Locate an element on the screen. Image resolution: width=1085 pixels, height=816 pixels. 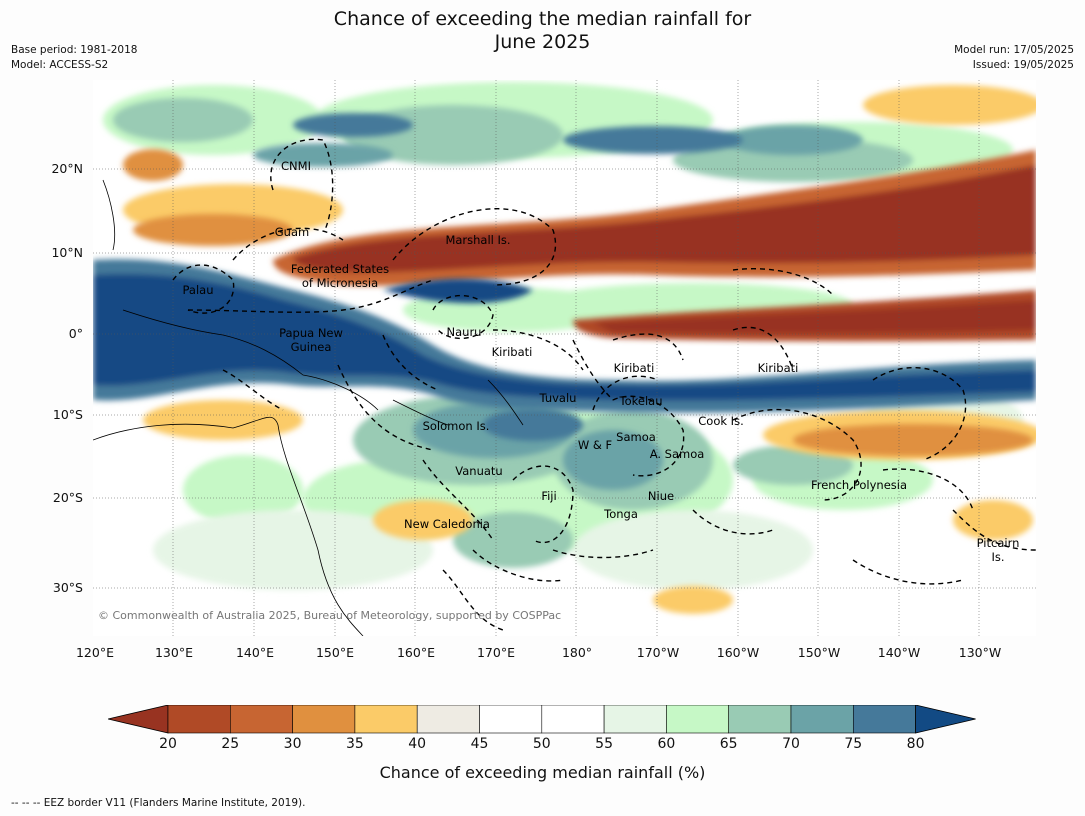
colorbar-tick-label: 55 is located at coordinates (604, 744).